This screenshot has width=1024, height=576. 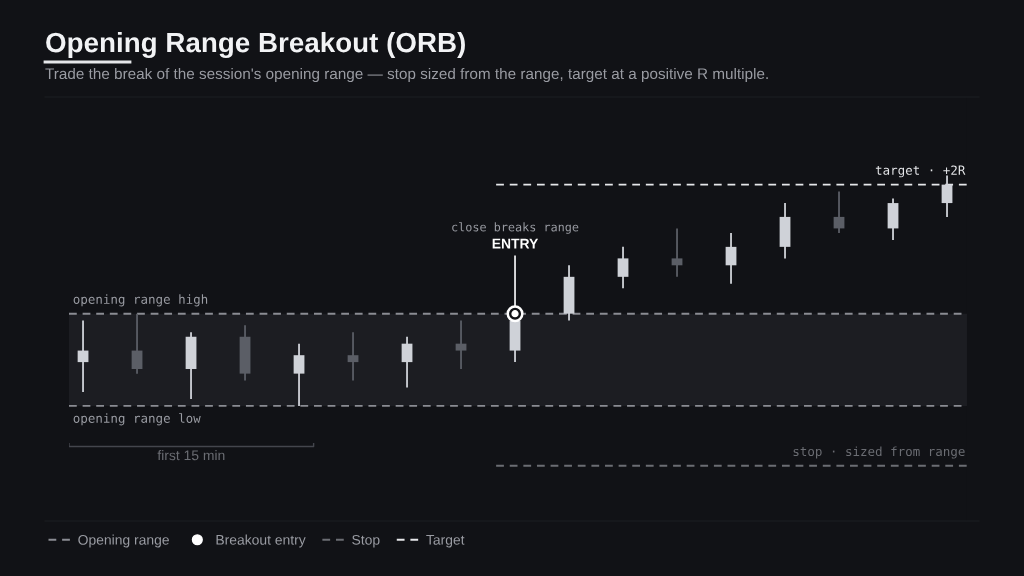 What do you see at coordinates (406, 75) in the screenshot?
I see `chart-subtitle: Trade the break of the session's opening range — stop sized from the range, target at a positive R multiple.` at bounding box center [406, 75].